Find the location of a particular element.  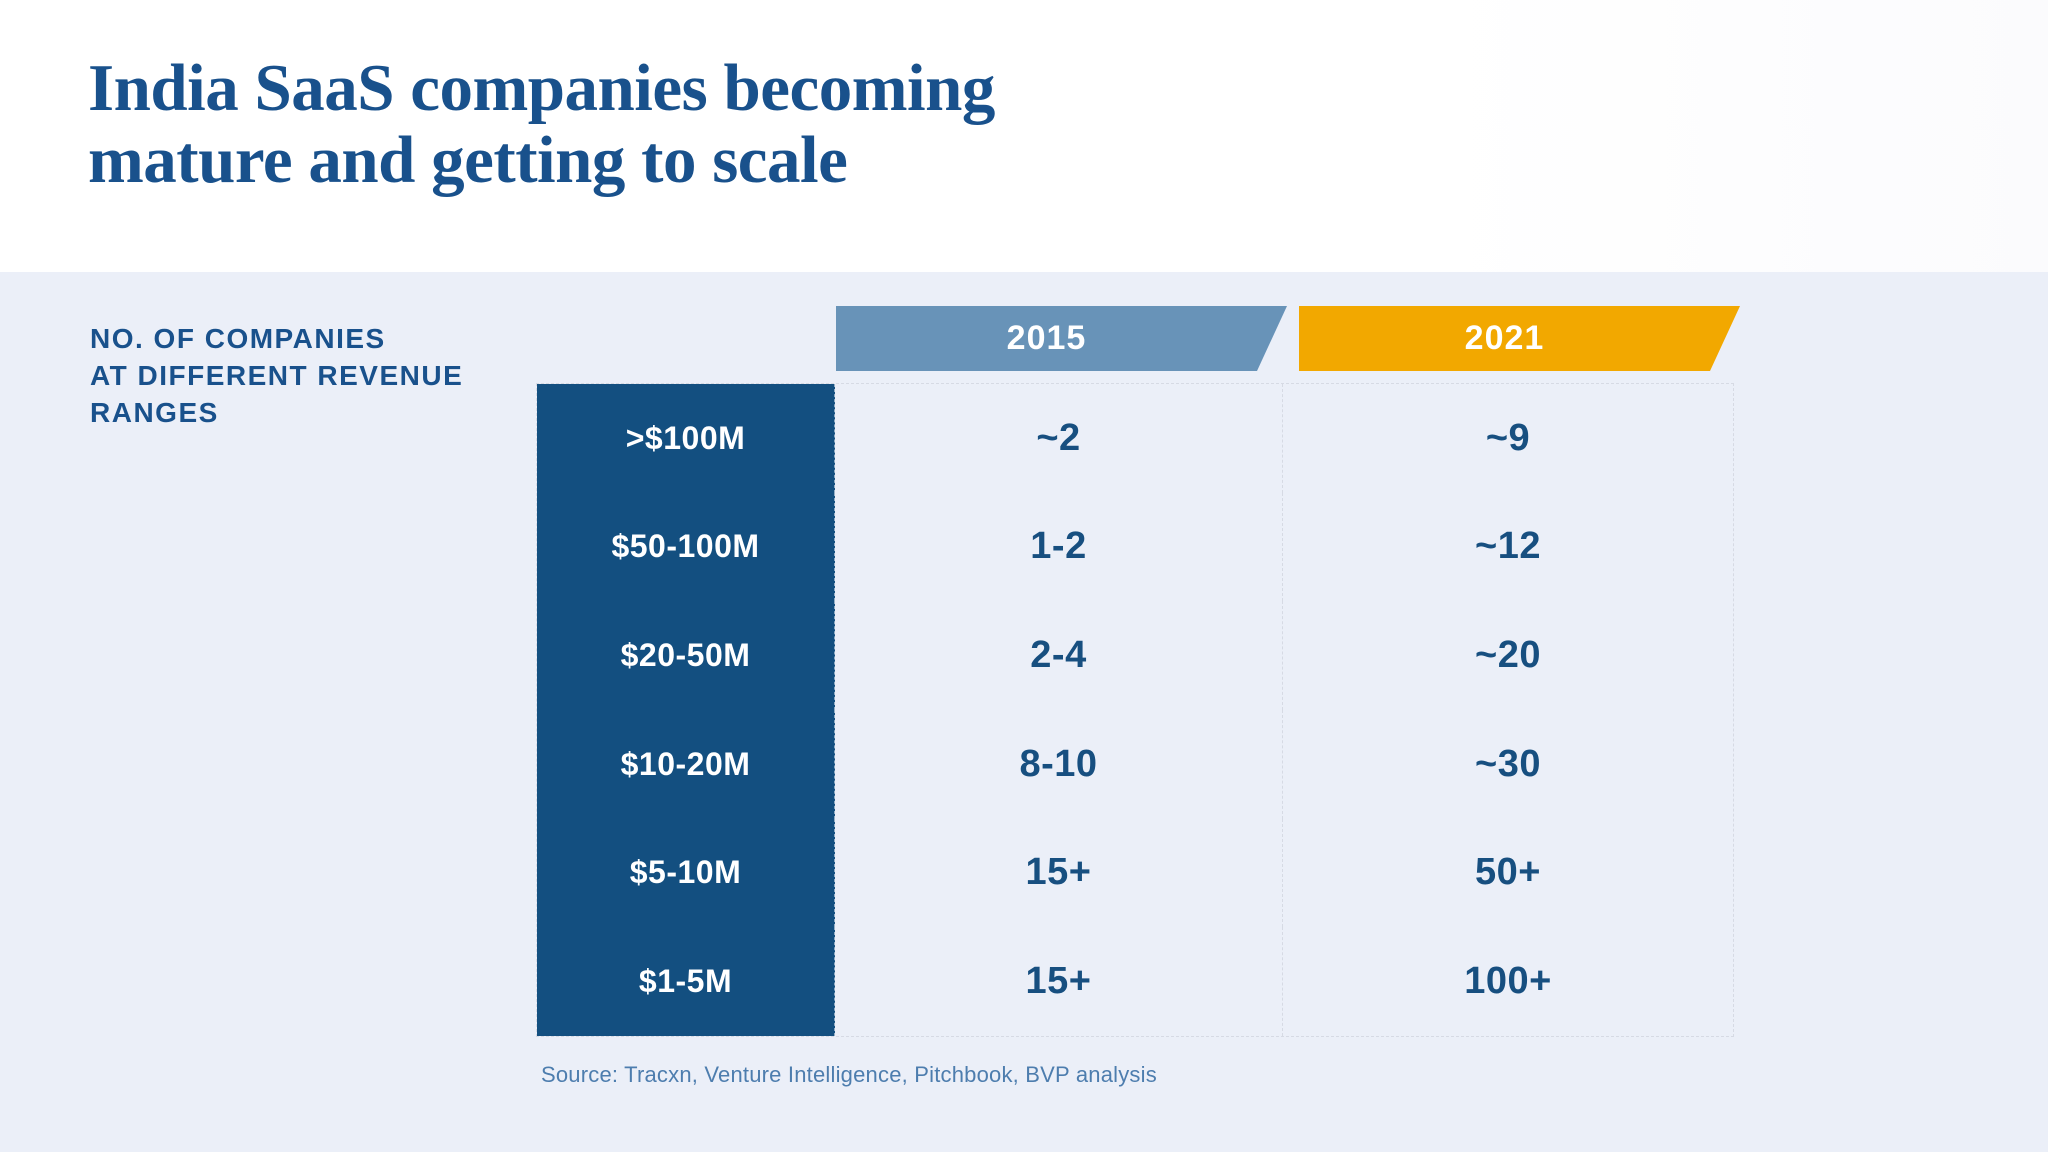

axis-label-line3: RANGES is located at coordinates (154, 412).